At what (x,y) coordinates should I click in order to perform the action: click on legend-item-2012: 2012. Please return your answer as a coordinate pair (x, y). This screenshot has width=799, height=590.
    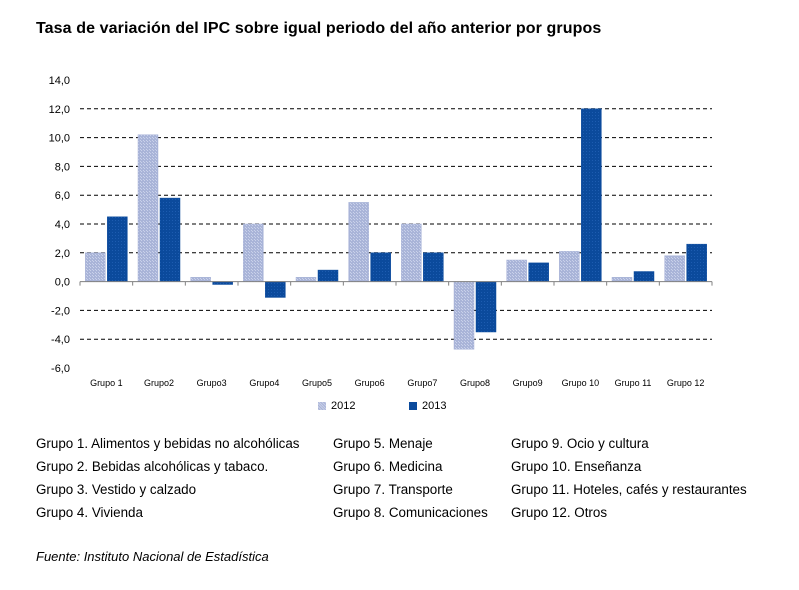
    Looking at the image, I should click on (336, 406).